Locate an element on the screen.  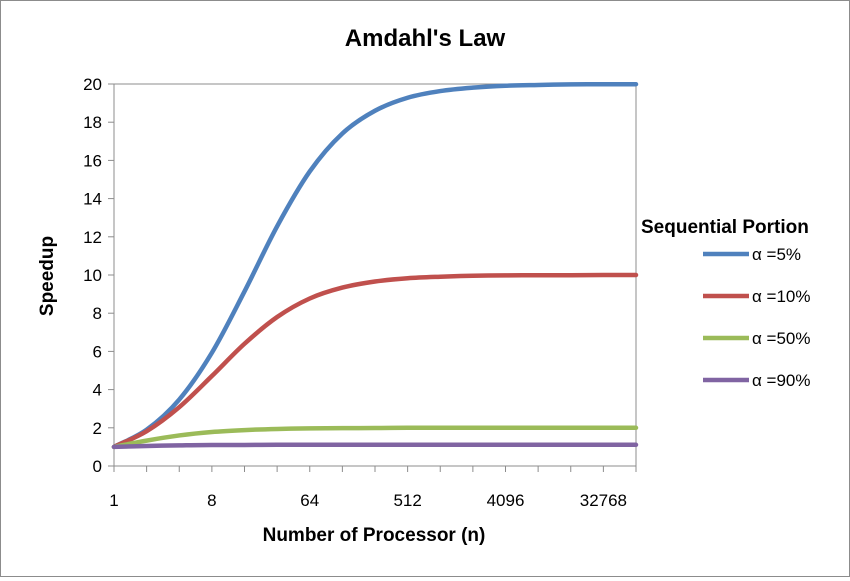
y-tick-label: 20 is located at coordinates (92, 84).